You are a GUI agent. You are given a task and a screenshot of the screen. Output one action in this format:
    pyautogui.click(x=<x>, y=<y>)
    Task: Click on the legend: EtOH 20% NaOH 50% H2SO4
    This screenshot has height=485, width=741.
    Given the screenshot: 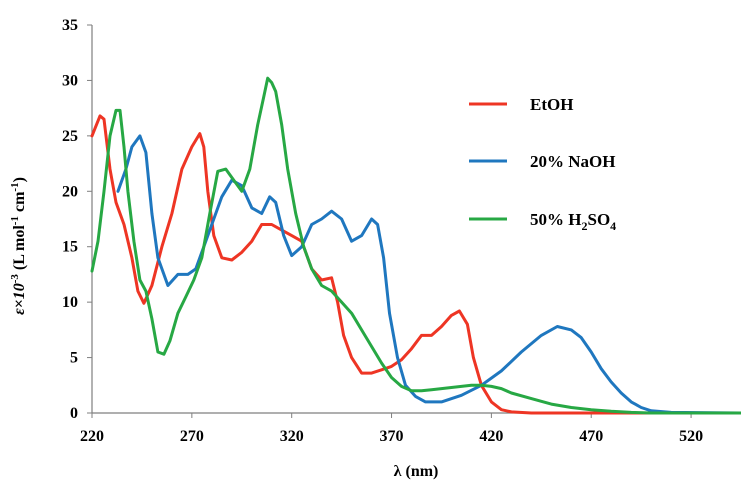 What is the action you would take?
    pyautogui.click(x=542, y=164)
    